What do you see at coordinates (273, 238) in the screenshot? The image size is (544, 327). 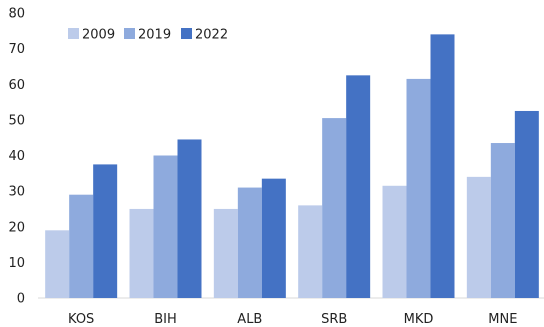 I see `bar-alb-2022` at bounding box center [273, 238].